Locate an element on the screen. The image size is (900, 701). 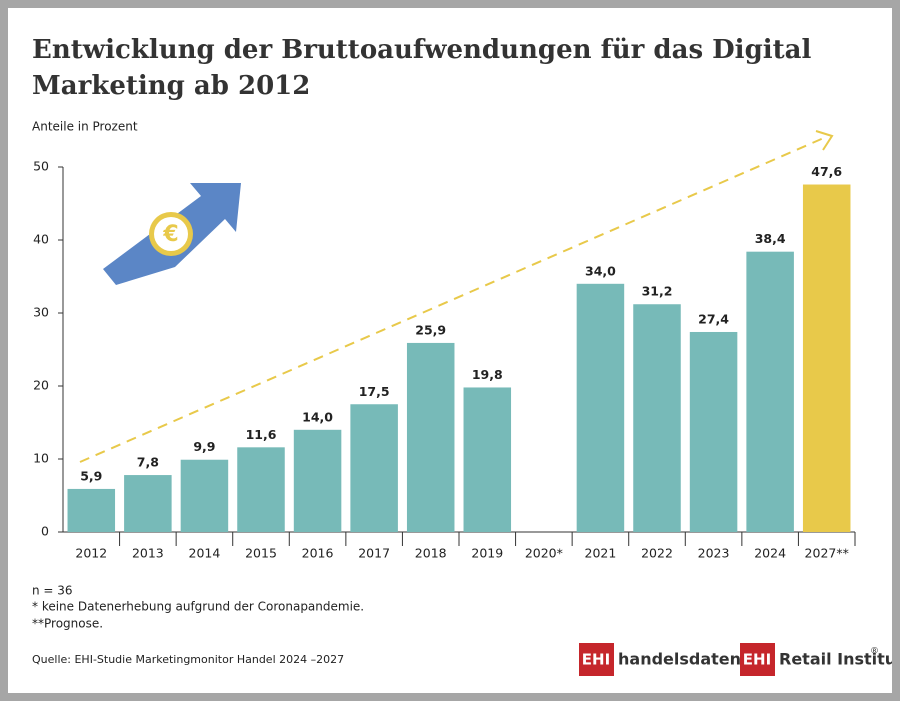
value-label: 25,9 is located at coordinates (430, 329).